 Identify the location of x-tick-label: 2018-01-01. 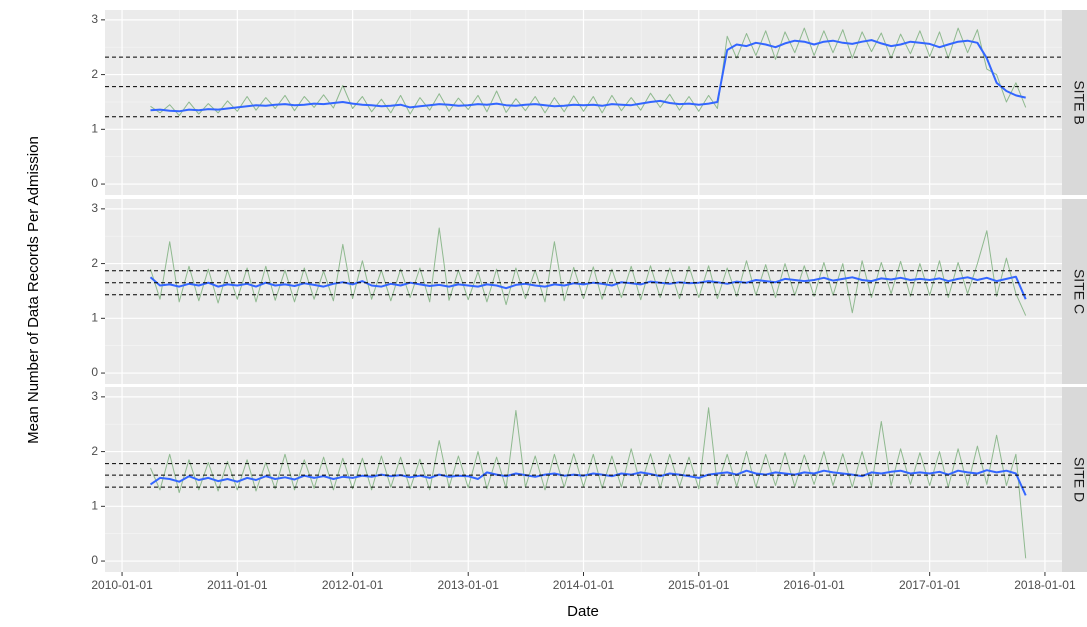
(1045, 585).